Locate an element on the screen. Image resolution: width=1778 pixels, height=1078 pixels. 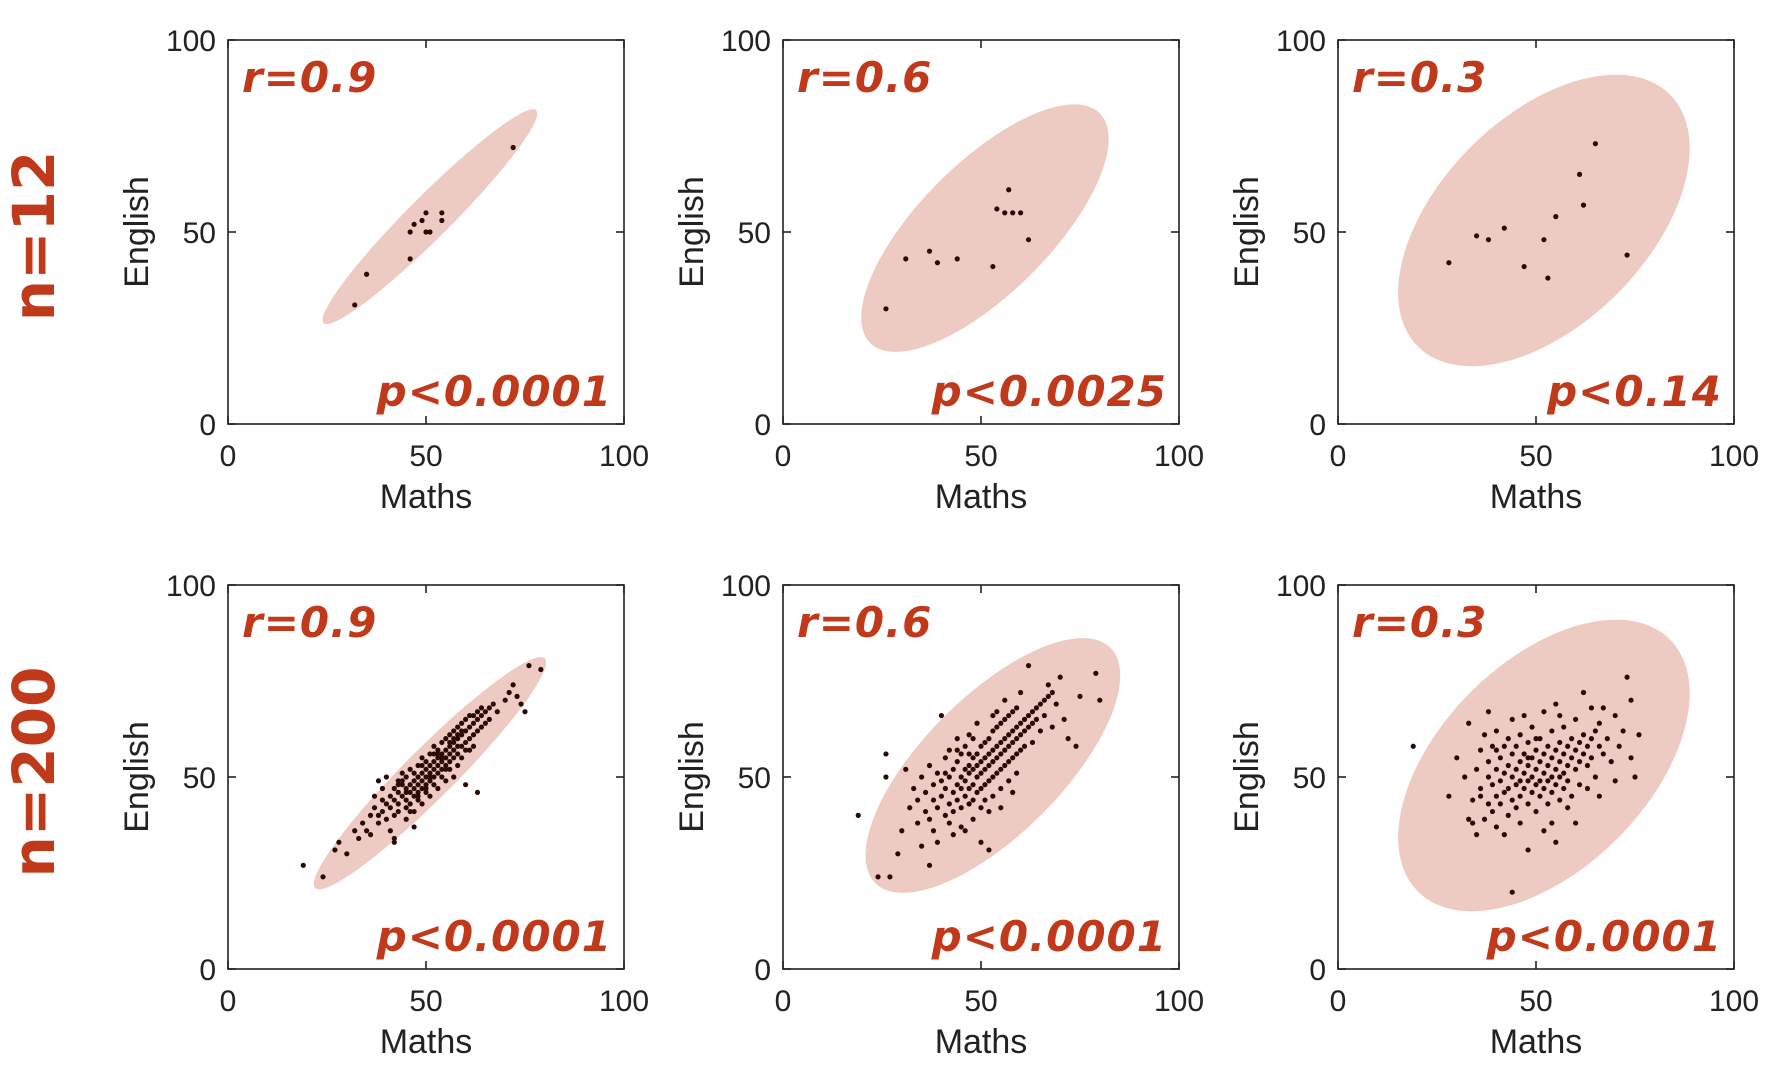
y-tick-label: 0 is located at coordinates (207, 970).